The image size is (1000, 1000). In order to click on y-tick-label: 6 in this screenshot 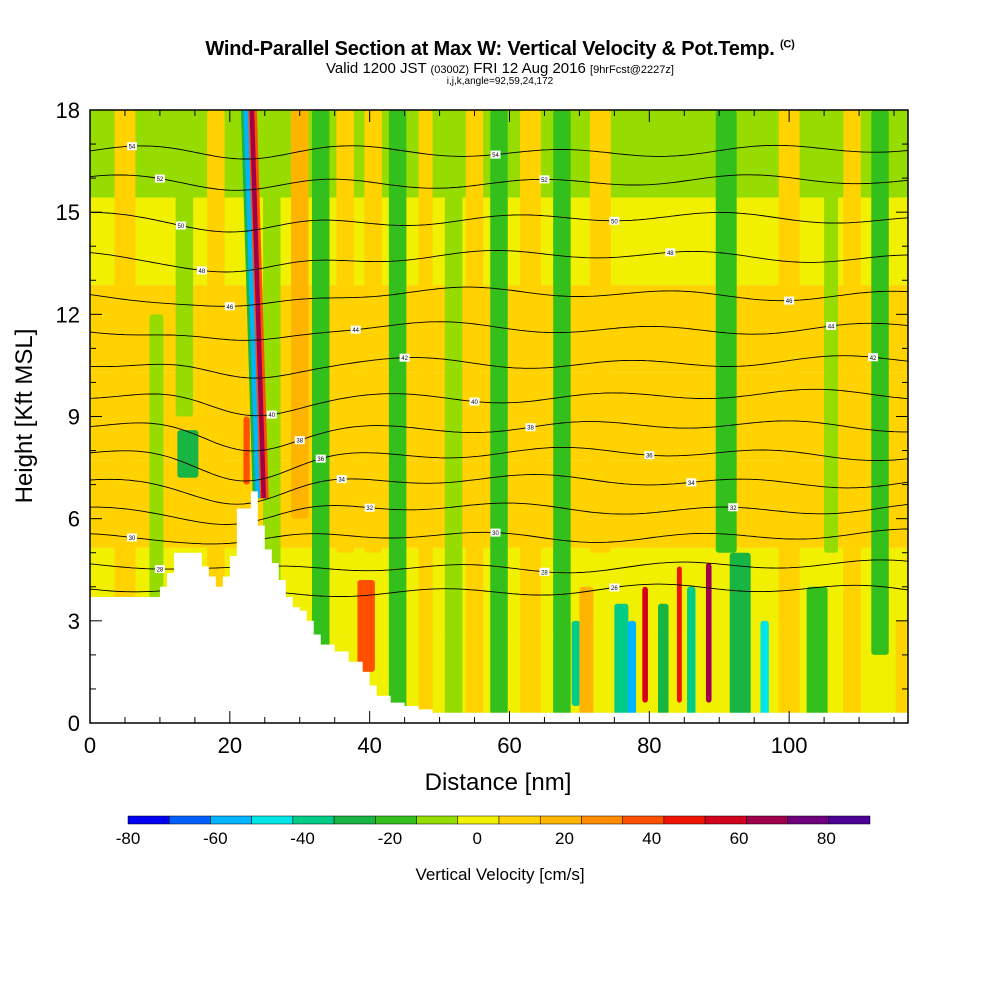, I will do `click(74, 519)`.